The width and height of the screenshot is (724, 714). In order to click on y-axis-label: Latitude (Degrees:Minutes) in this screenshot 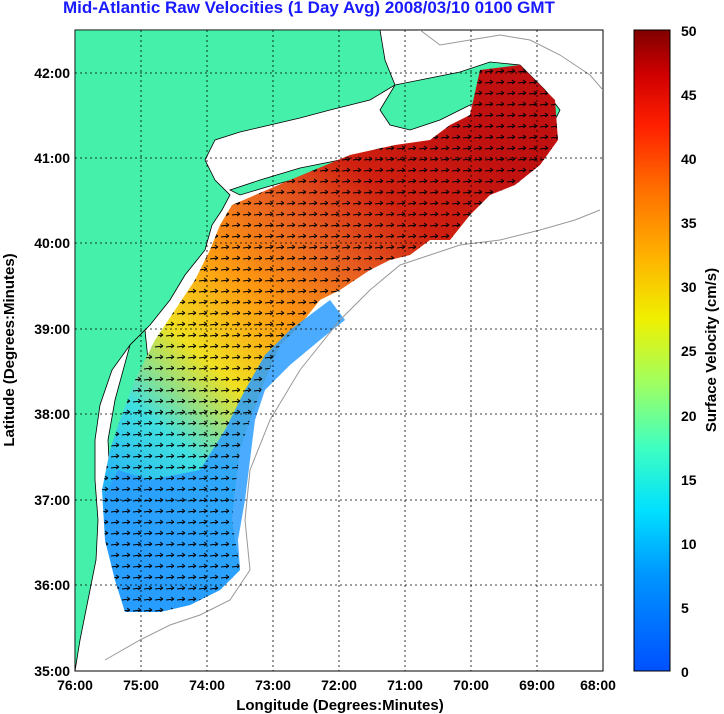, I will do `click(9, 349)`.